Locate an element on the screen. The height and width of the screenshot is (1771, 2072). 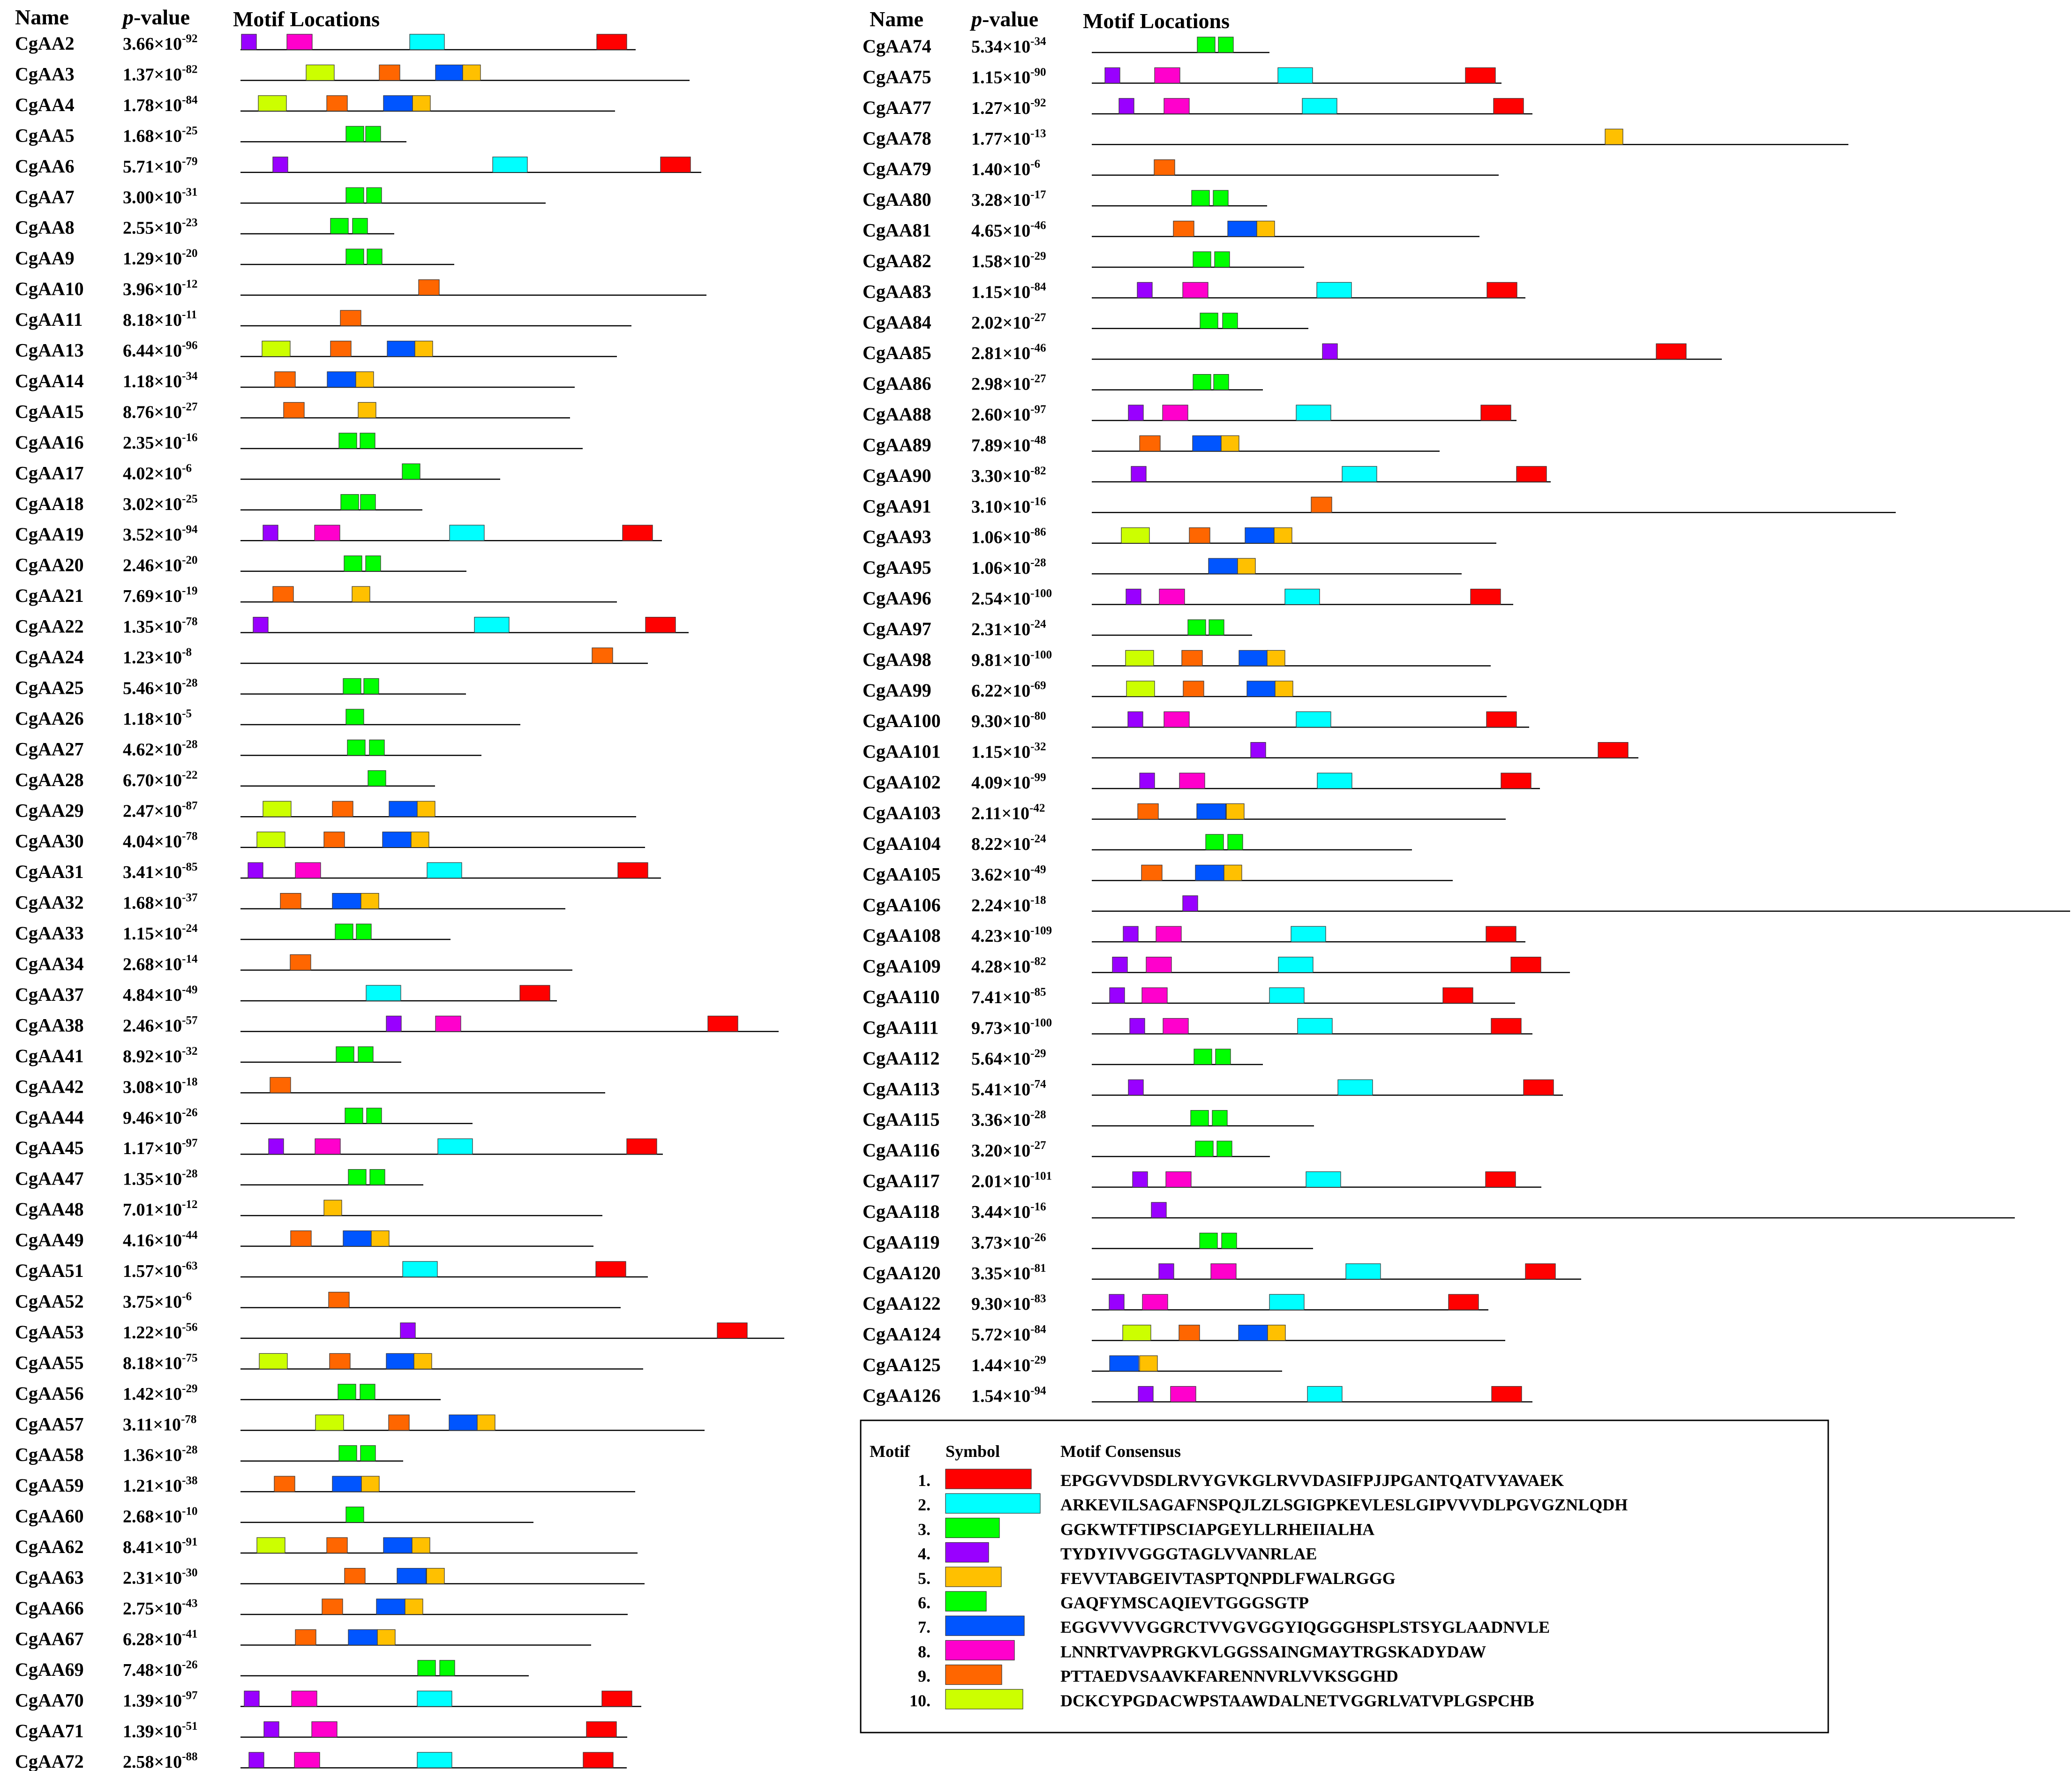
pvalue-exponent: -44 is located at coordinates (190, 1235).